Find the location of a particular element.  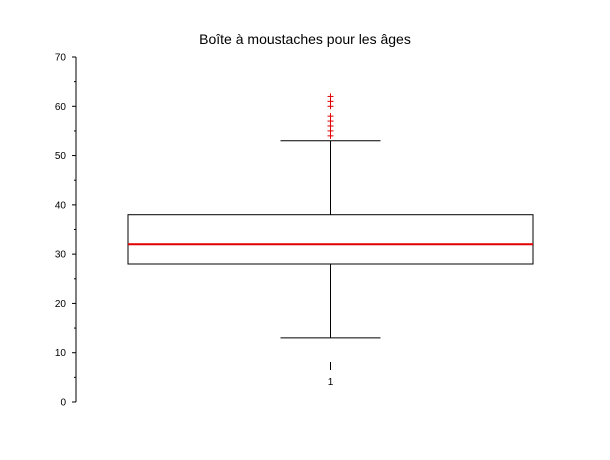

y-tick-label: 0 is located at coordinates (63, 403).